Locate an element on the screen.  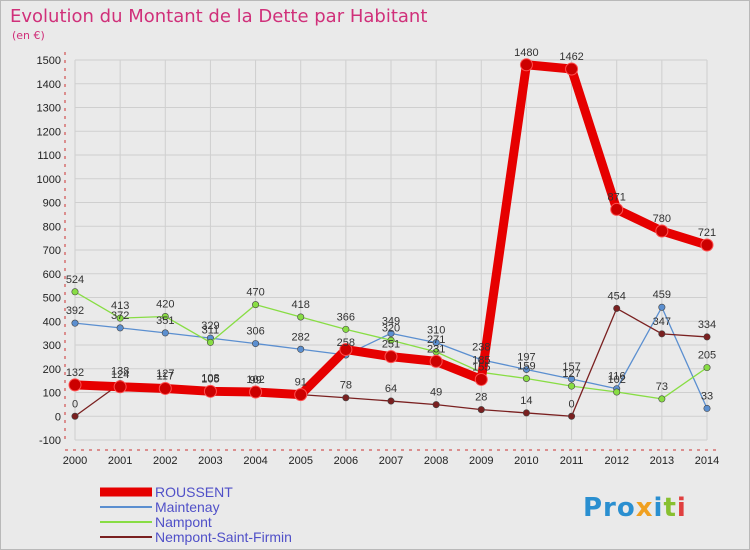
y-tick-label: 1200 is located at coordinates (49, 132).